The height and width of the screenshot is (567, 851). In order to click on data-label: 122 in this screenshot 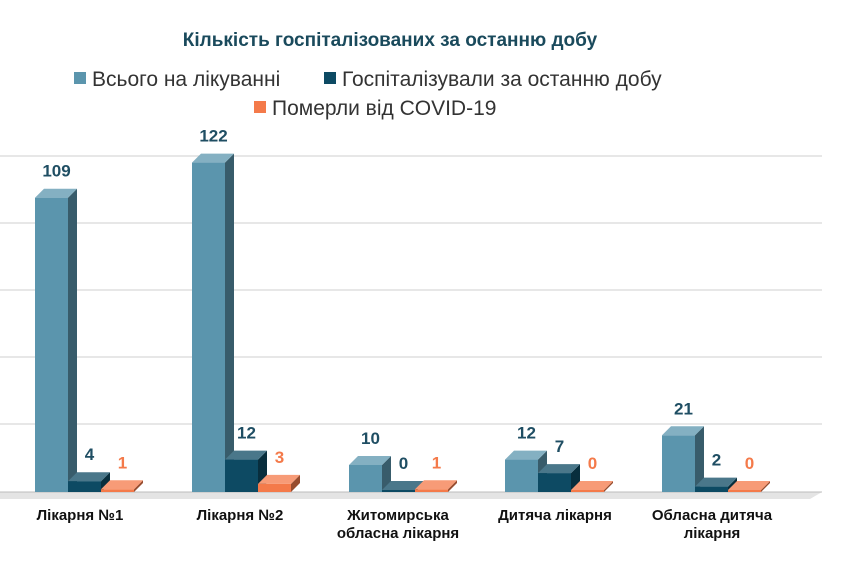, I will do `click(213, 136)`.